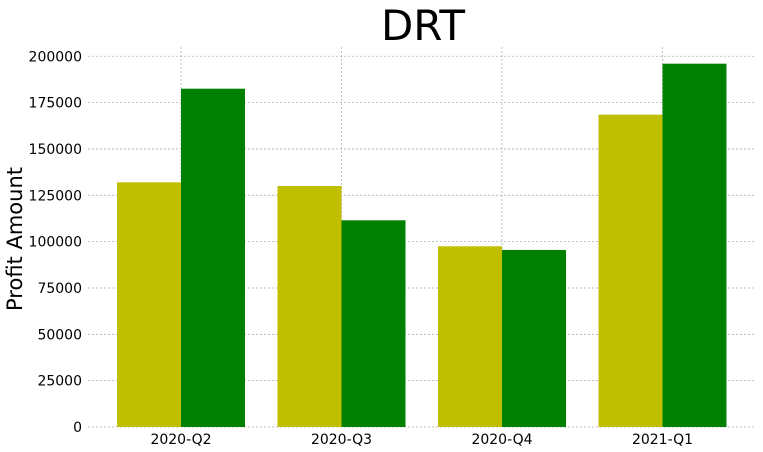 The height and width of the screenshot is (452, 763). What do you see at coordinates (55, 57) in the screenshot?
I see `y-tick-label: 200000` at bounding box center [55, 57].